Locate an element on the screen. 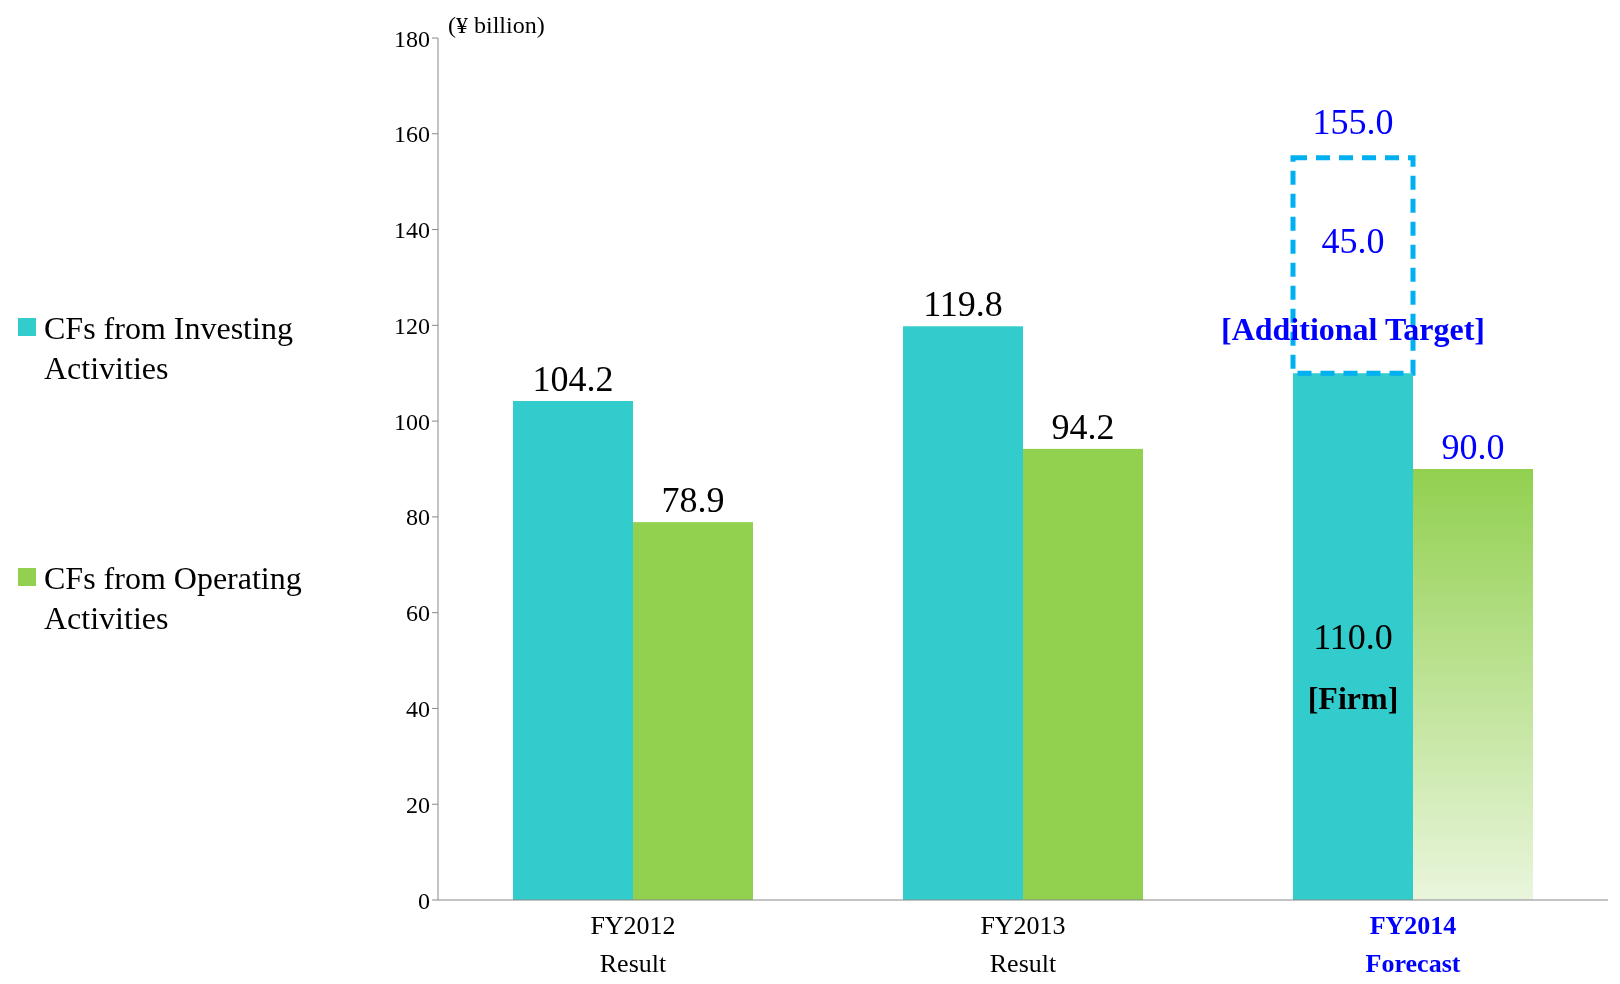 The image size is (1620, 984). y-tick-label: 120 is located at coordinates (412, 325).